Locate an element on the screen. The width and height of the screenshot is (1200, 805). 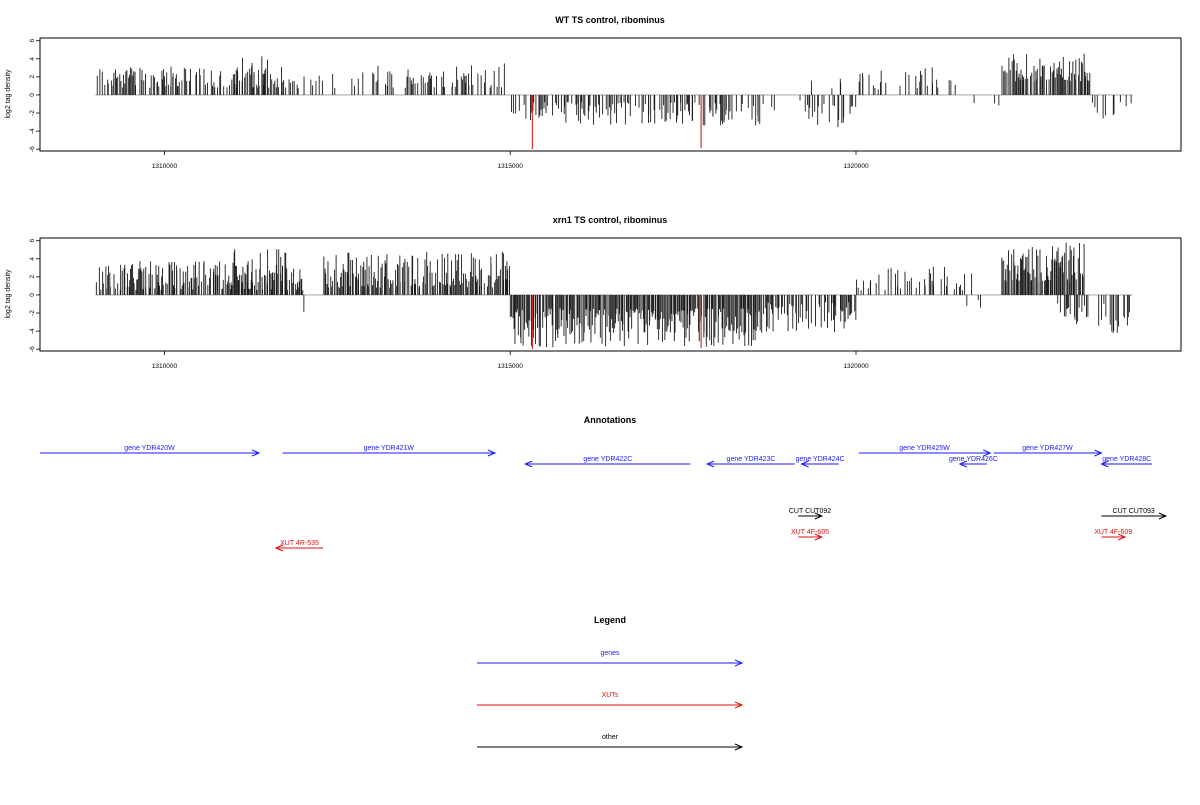
feature-xut-arrow: XUT 4R-535 is located at coordinates (299, 546).